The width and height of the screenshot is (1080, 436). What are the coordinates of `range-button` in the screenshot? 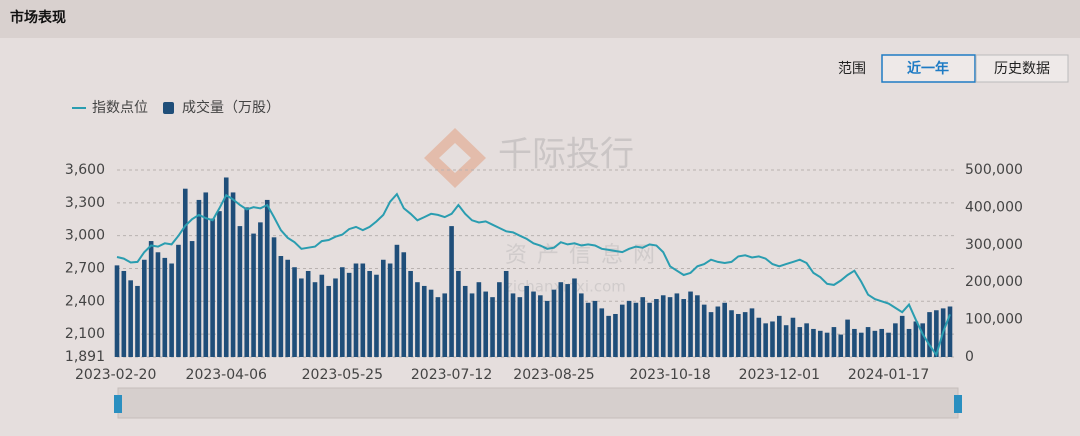 It's located at (928, 68).